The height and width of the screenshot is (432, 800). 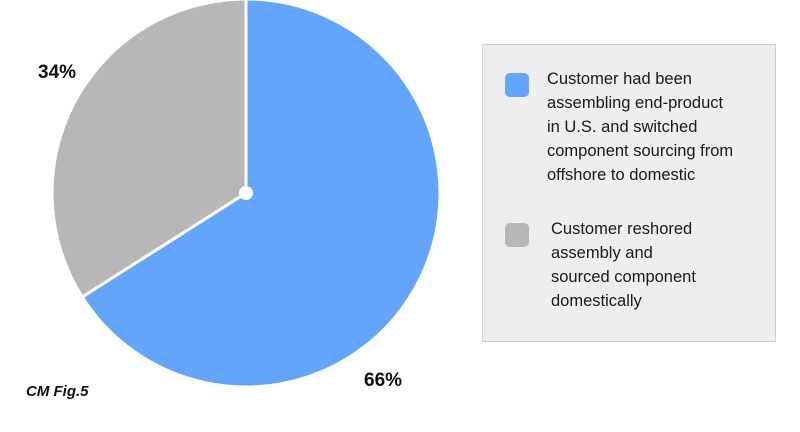 I want to click on slice-value-label-reshored: 34%, so click(x=57, y=72).